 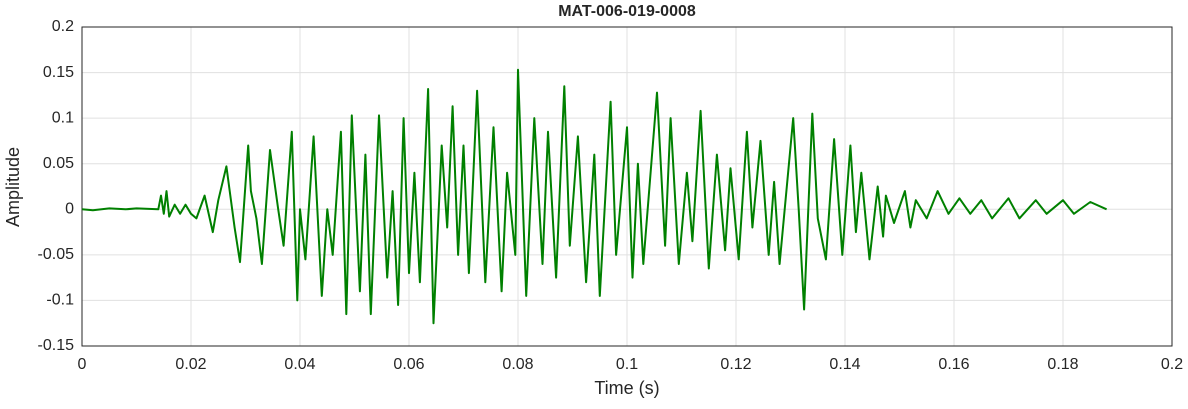 What do you see at coordinates (1062, 364) in the screenshot?
I see `x-tick-label: 0.18` at bounding box center [1062, 364].